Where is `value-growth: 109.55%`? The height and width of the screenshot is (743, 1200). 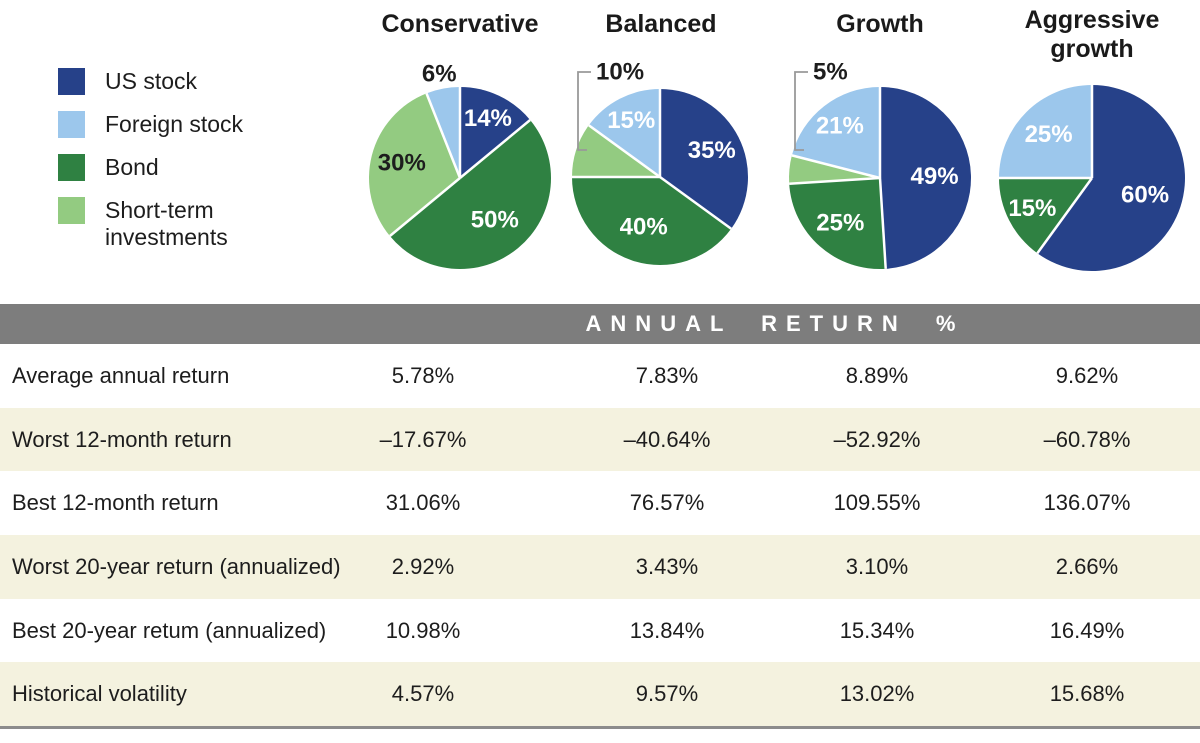
value-growth: 109.55% is located at coordinates (877, 503).